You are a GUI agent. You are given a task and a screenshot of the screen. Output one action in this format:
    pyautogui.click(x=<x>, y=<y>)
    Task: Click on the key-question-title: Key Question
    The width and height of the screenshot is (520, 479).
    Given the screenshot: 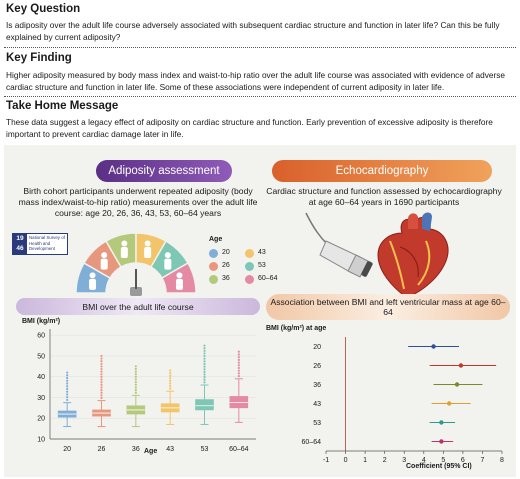 What is the action you would take?
    pyautogui.click(x=43, y=9)
    